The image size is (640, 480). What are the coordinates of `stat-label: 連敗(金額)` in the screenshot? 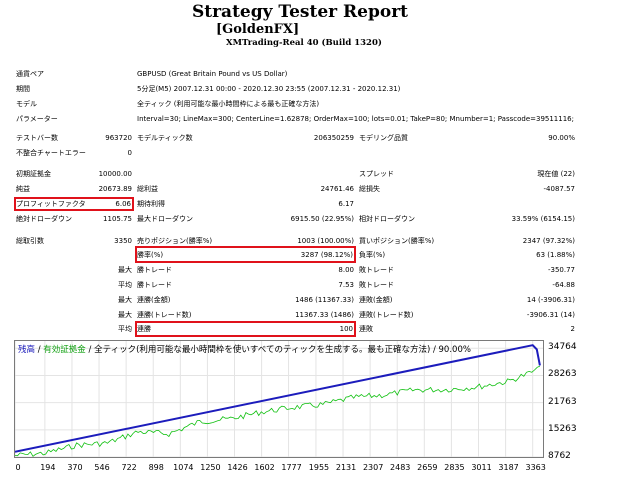 It's located at (376, 300).